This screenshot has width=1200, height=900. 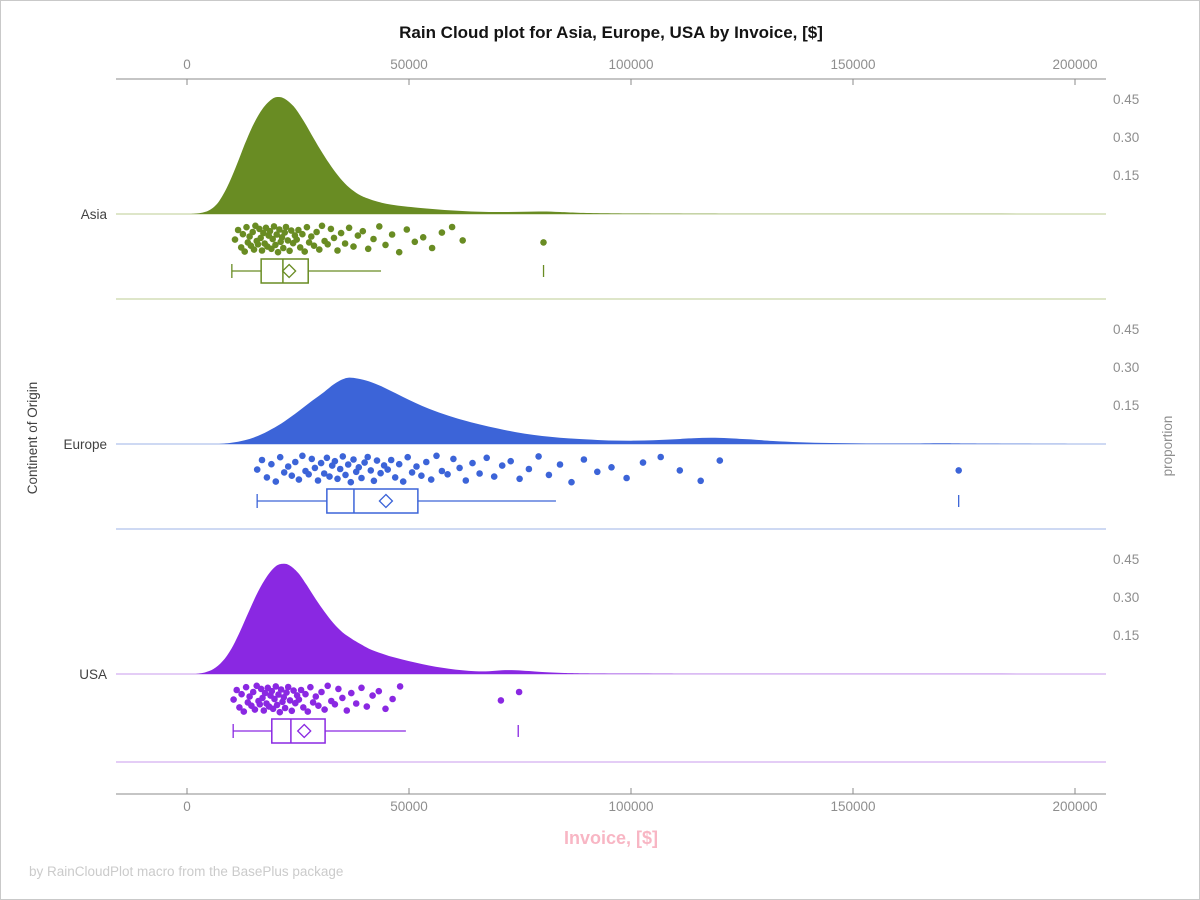 I want to click on bottom-x-axis-tick-label: 150000, so click(x=852, y=806).